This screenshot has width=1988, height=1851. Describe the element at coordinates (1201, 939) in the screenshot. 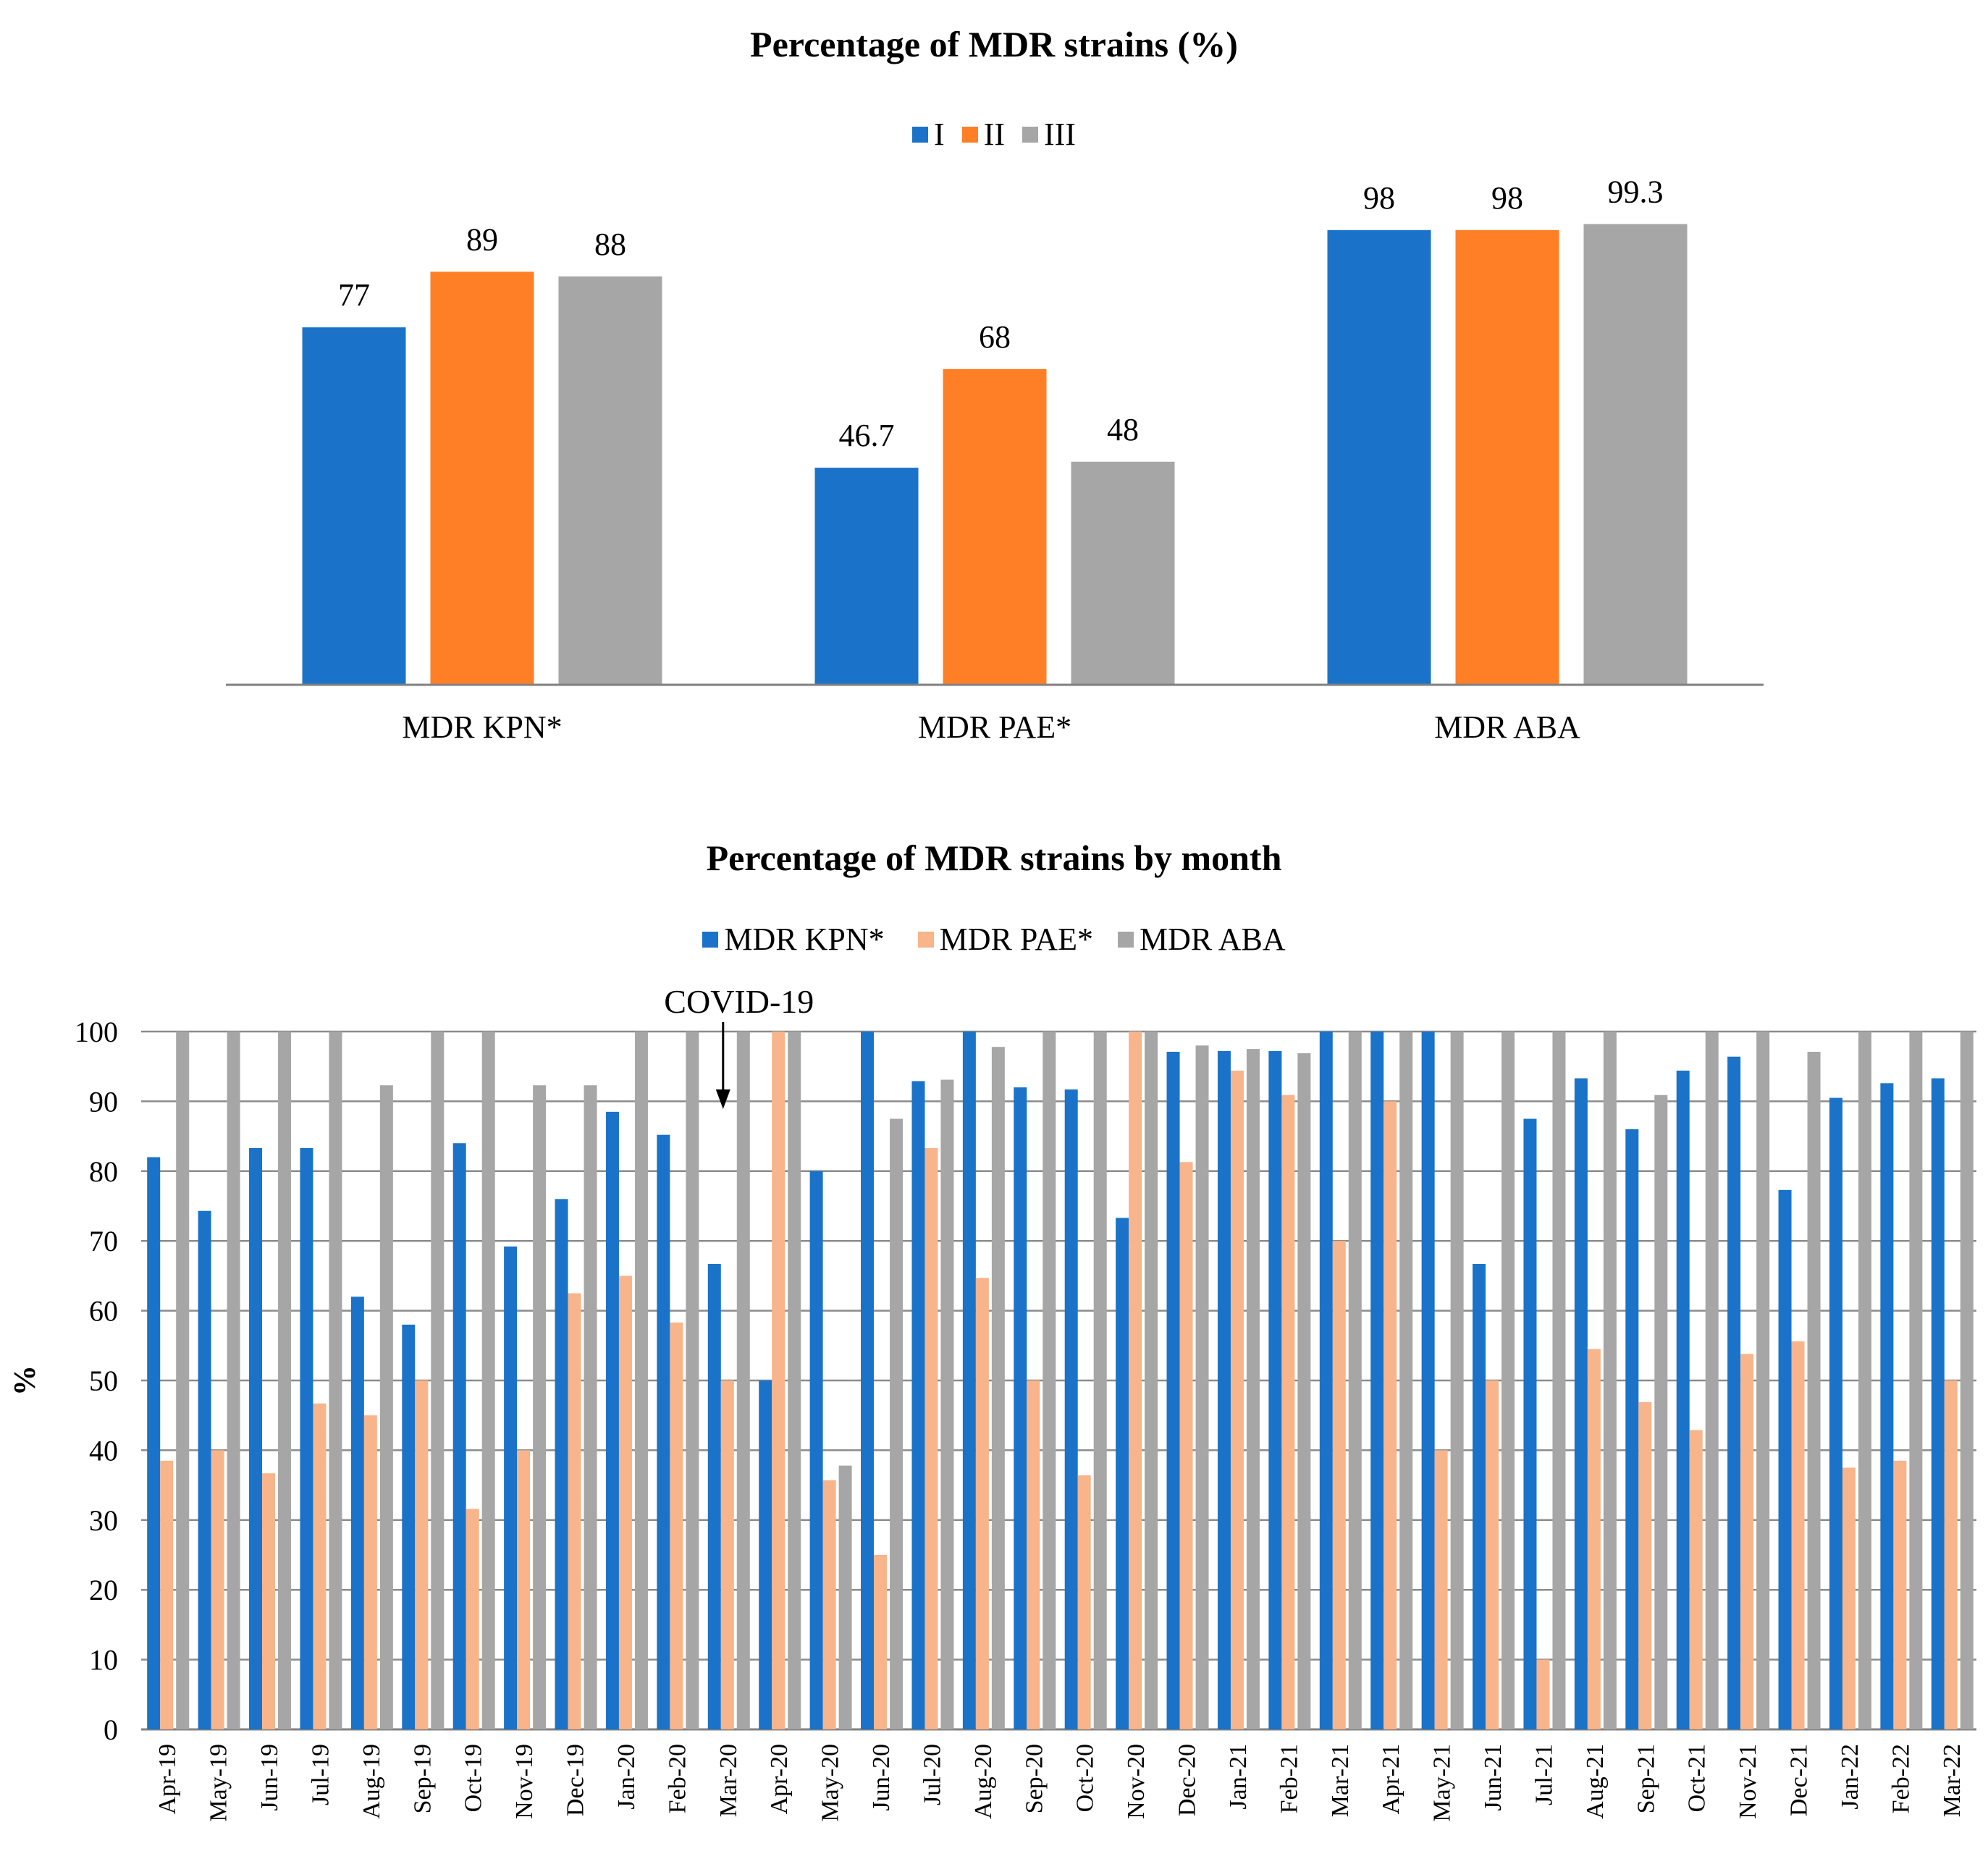

I see `legend-item-aba: MDR ABA` at that location.